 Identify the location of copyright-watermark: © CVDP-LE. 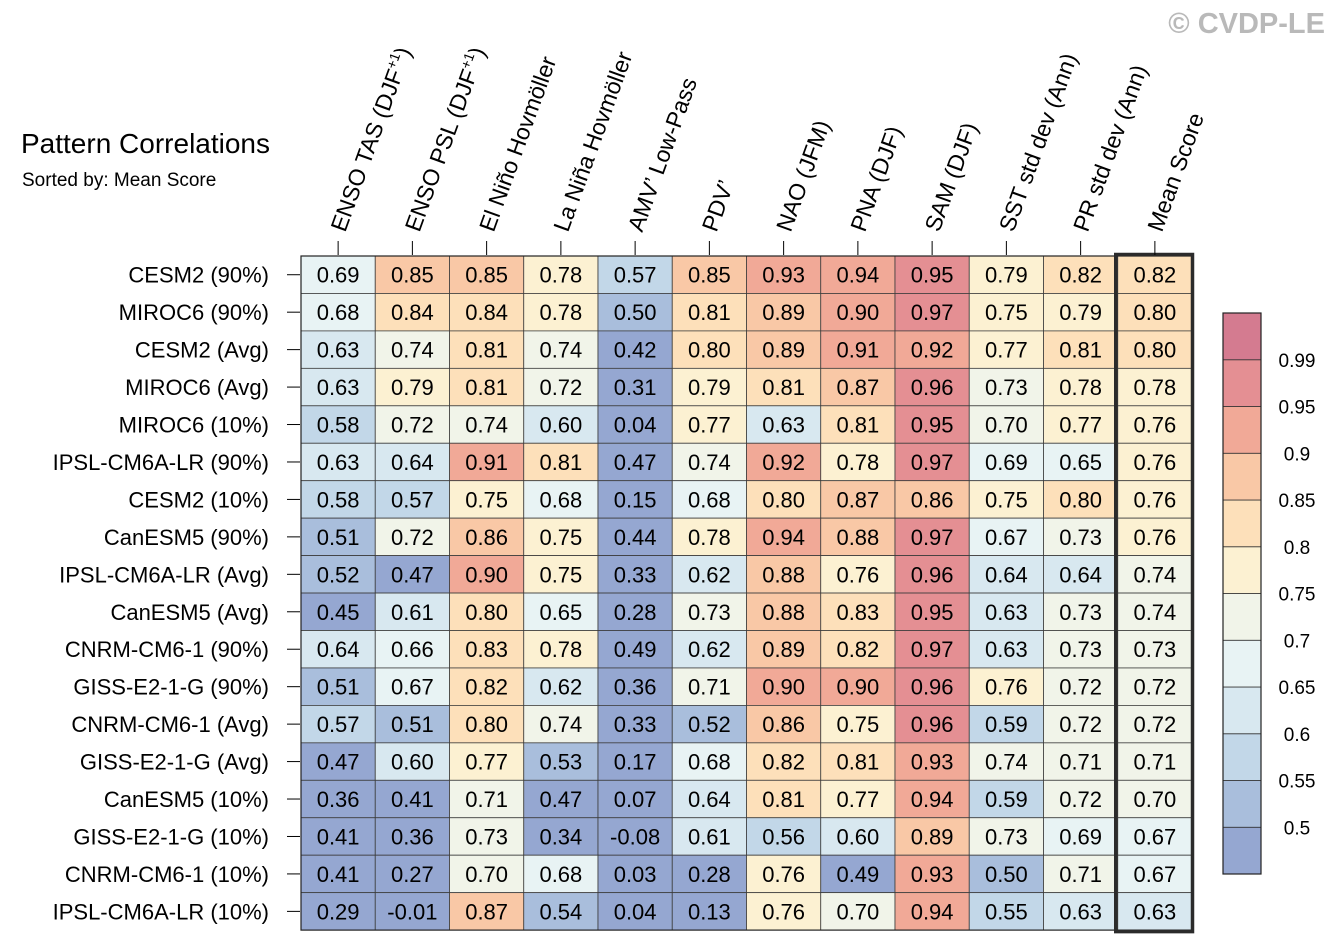
(1246, 24).